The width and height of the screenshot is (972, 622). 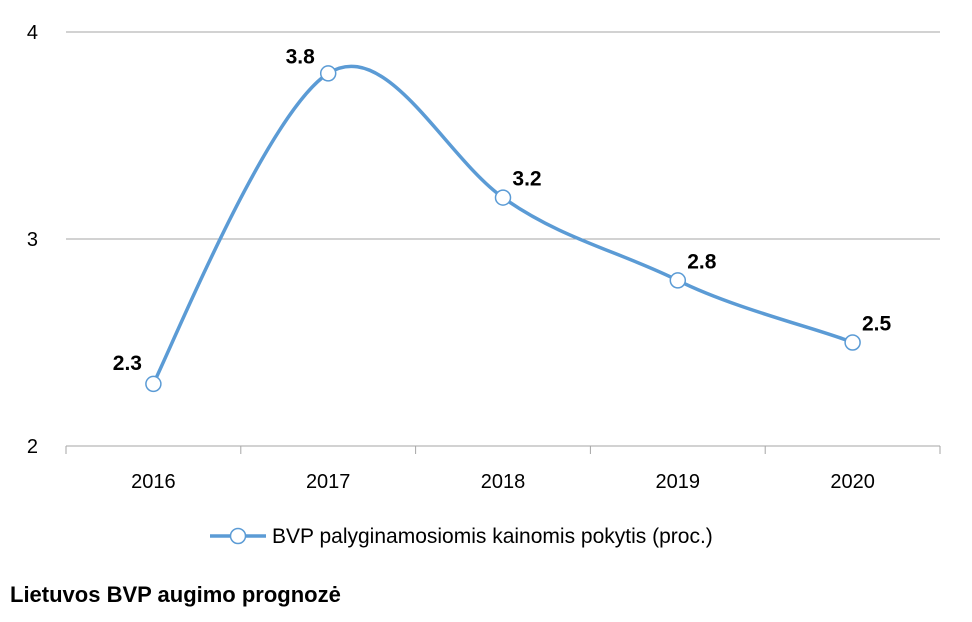 What do you see at coordinates (852, 482) in the screenshot?
I see `x-tick-label: 2020` at bounding box center [852, 482].